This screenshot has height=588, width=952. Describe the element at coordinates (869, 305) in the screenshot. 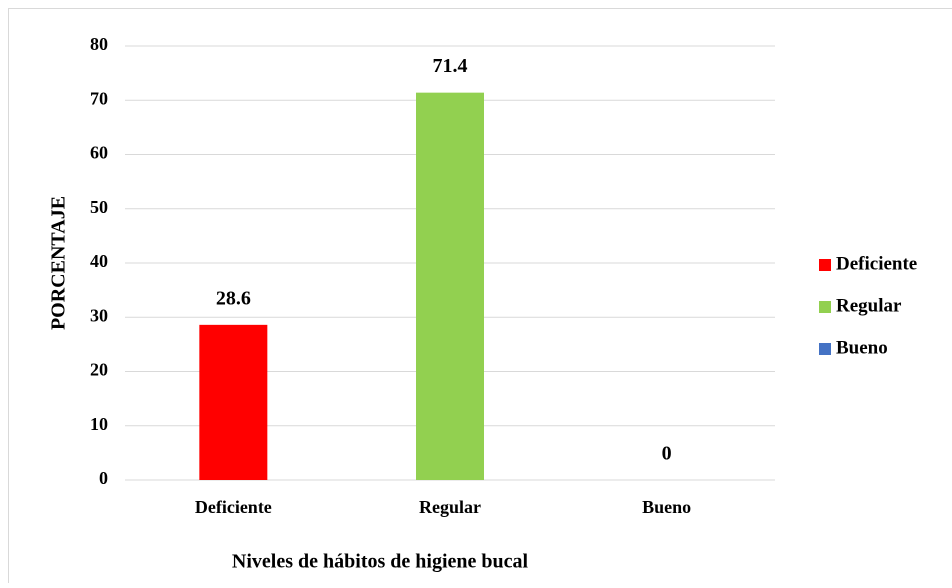

I see `legend-label: Regular` at that location.